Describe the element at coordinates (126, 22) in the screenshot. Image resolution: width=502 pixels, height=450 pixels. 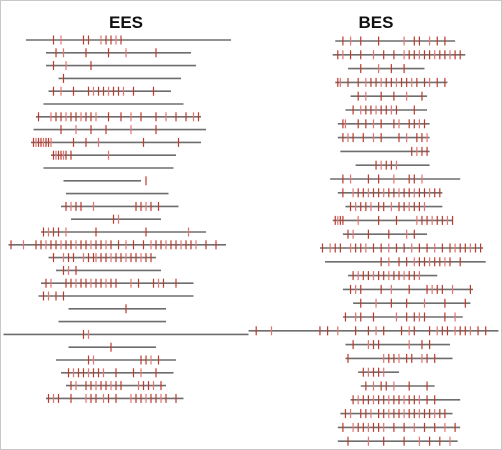
I see `panel-title-ees: EES` at that location.